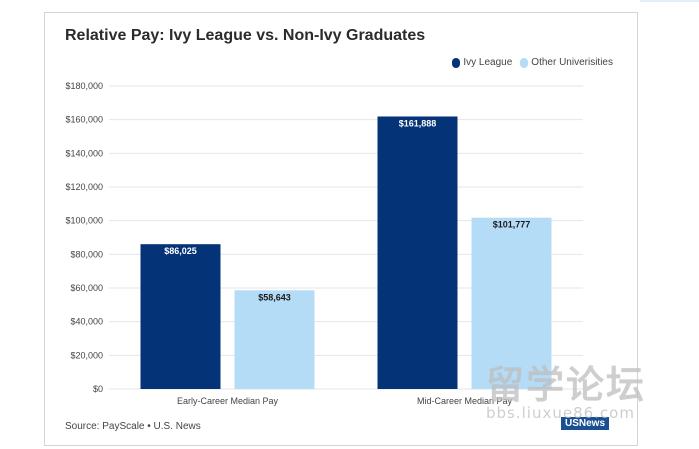 The width and height of the screenshot is (699, 449). I want to click on legend-item-other-universities: Other Univerisities, so click(566, 62).